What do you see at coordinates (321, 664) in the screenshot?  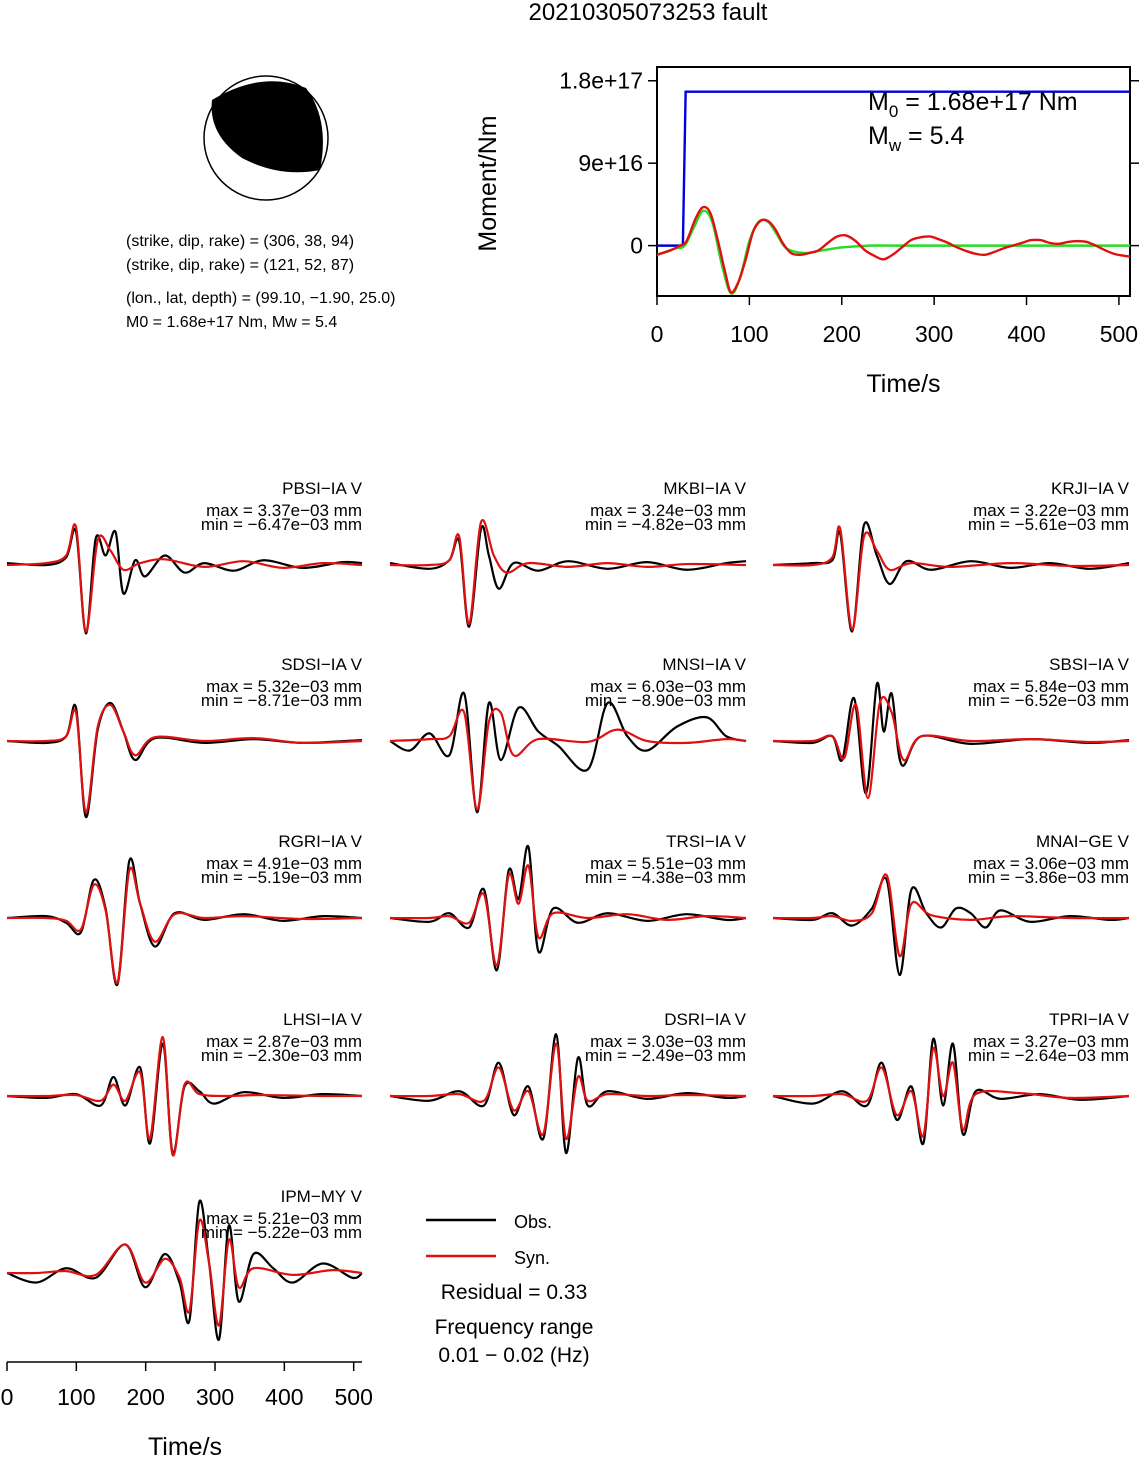 I see `station-name: SDSI−IA V` at bounding box center [321, 664].